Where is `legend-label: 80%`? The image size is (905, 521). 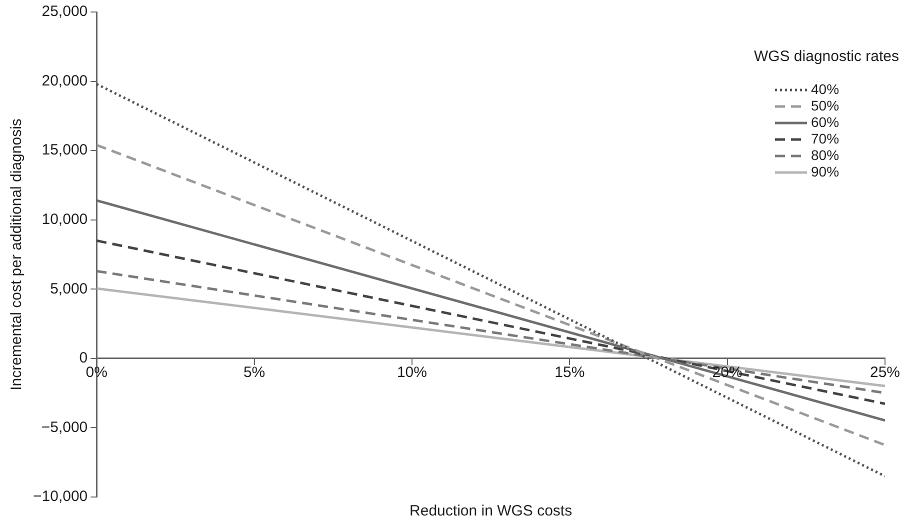
legend-label: 80% is located at coordinates (825, 154).